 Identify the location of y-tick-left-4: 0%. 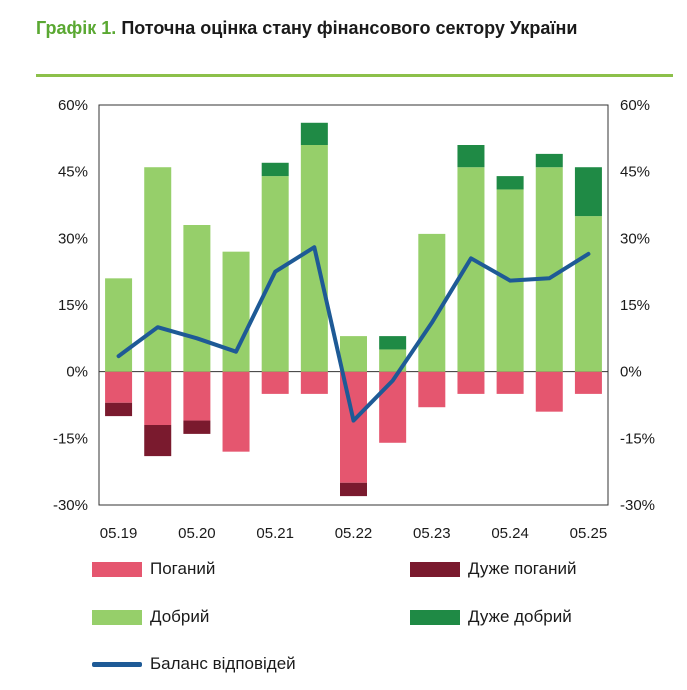
(77, 372).